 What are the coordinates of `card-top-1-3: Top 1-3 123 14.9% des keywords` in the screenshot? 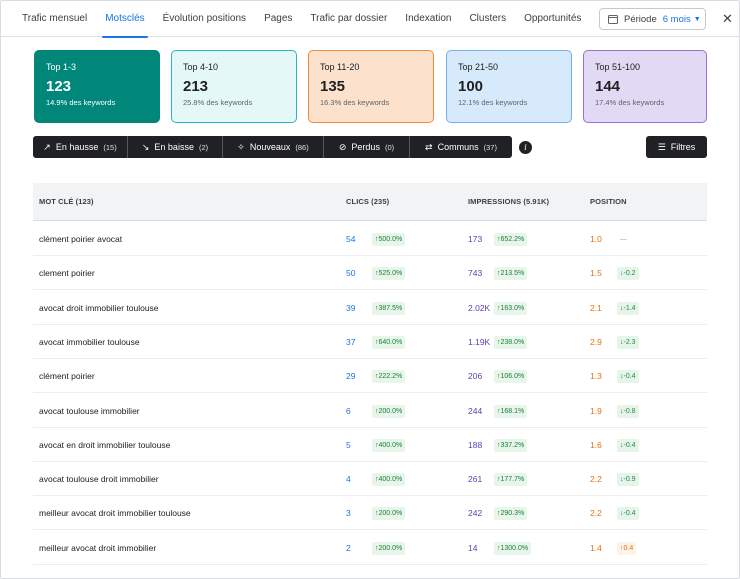 It's located at (97, 86).